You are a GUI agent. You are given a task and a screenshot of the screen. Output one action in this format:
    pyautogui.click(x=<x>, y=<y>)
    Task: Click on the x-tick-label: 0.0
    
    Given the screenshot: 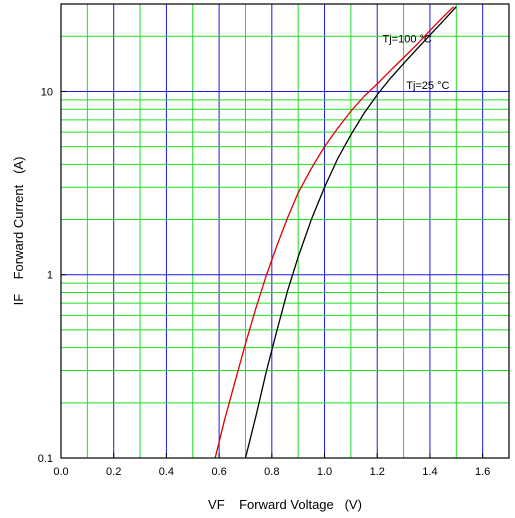 What is the action you would take?
    pyautogui.click(x=60, y=472)
    